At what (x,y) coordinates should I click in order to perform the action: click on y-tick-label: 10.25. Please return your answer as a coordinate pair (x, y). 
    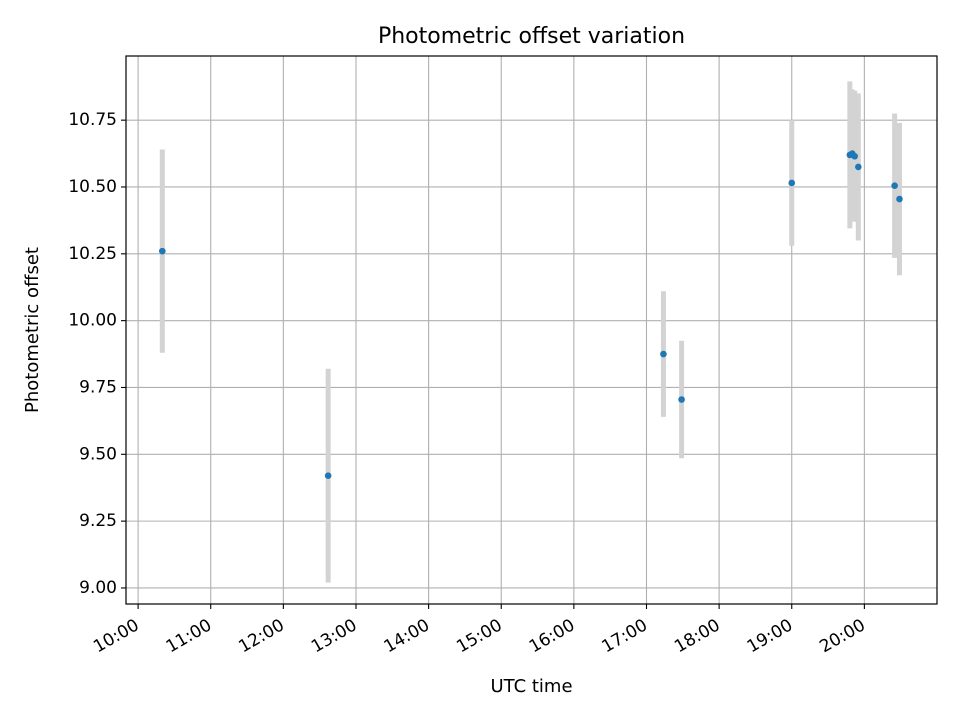
    Looking at the image, I should click on (92, 254).